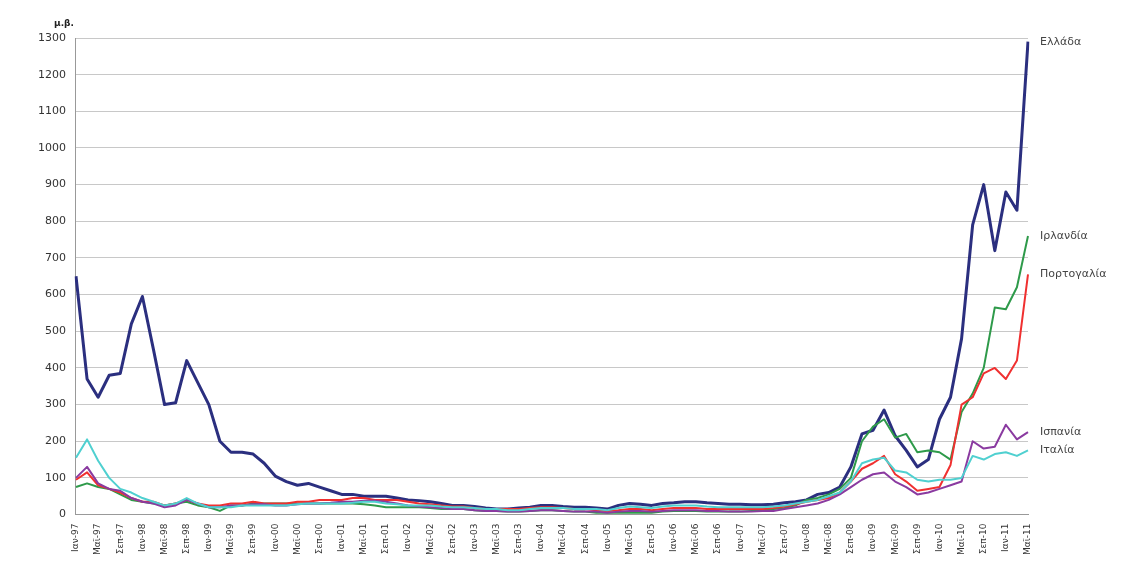 The width and height of the screenshot is (1148, 576). Describe the element at coordinates (97, 539) in the screenshot. I see `x-tick-label: Μαϊ-97` at that location.